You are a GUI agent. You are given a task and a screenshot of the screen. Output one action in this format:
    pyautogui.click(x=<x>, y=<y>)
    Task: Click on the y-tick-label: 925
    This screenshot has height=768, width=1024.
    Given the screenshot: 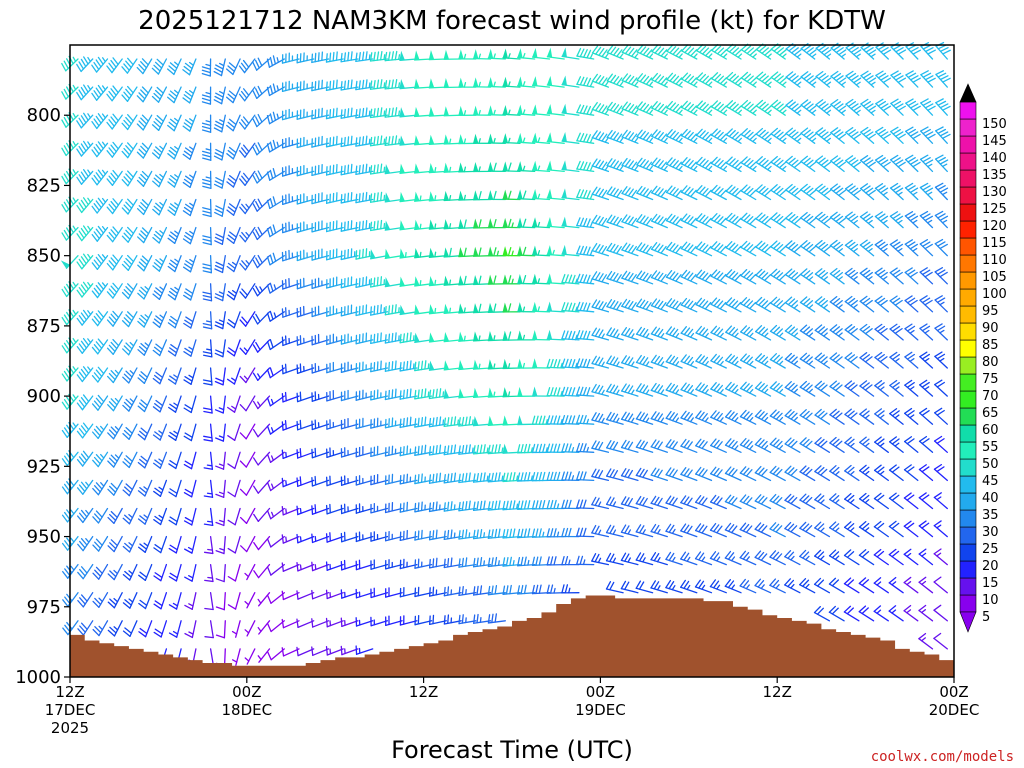 What is the action you would take?
    pyautogui.click(x=44, y=466)
    